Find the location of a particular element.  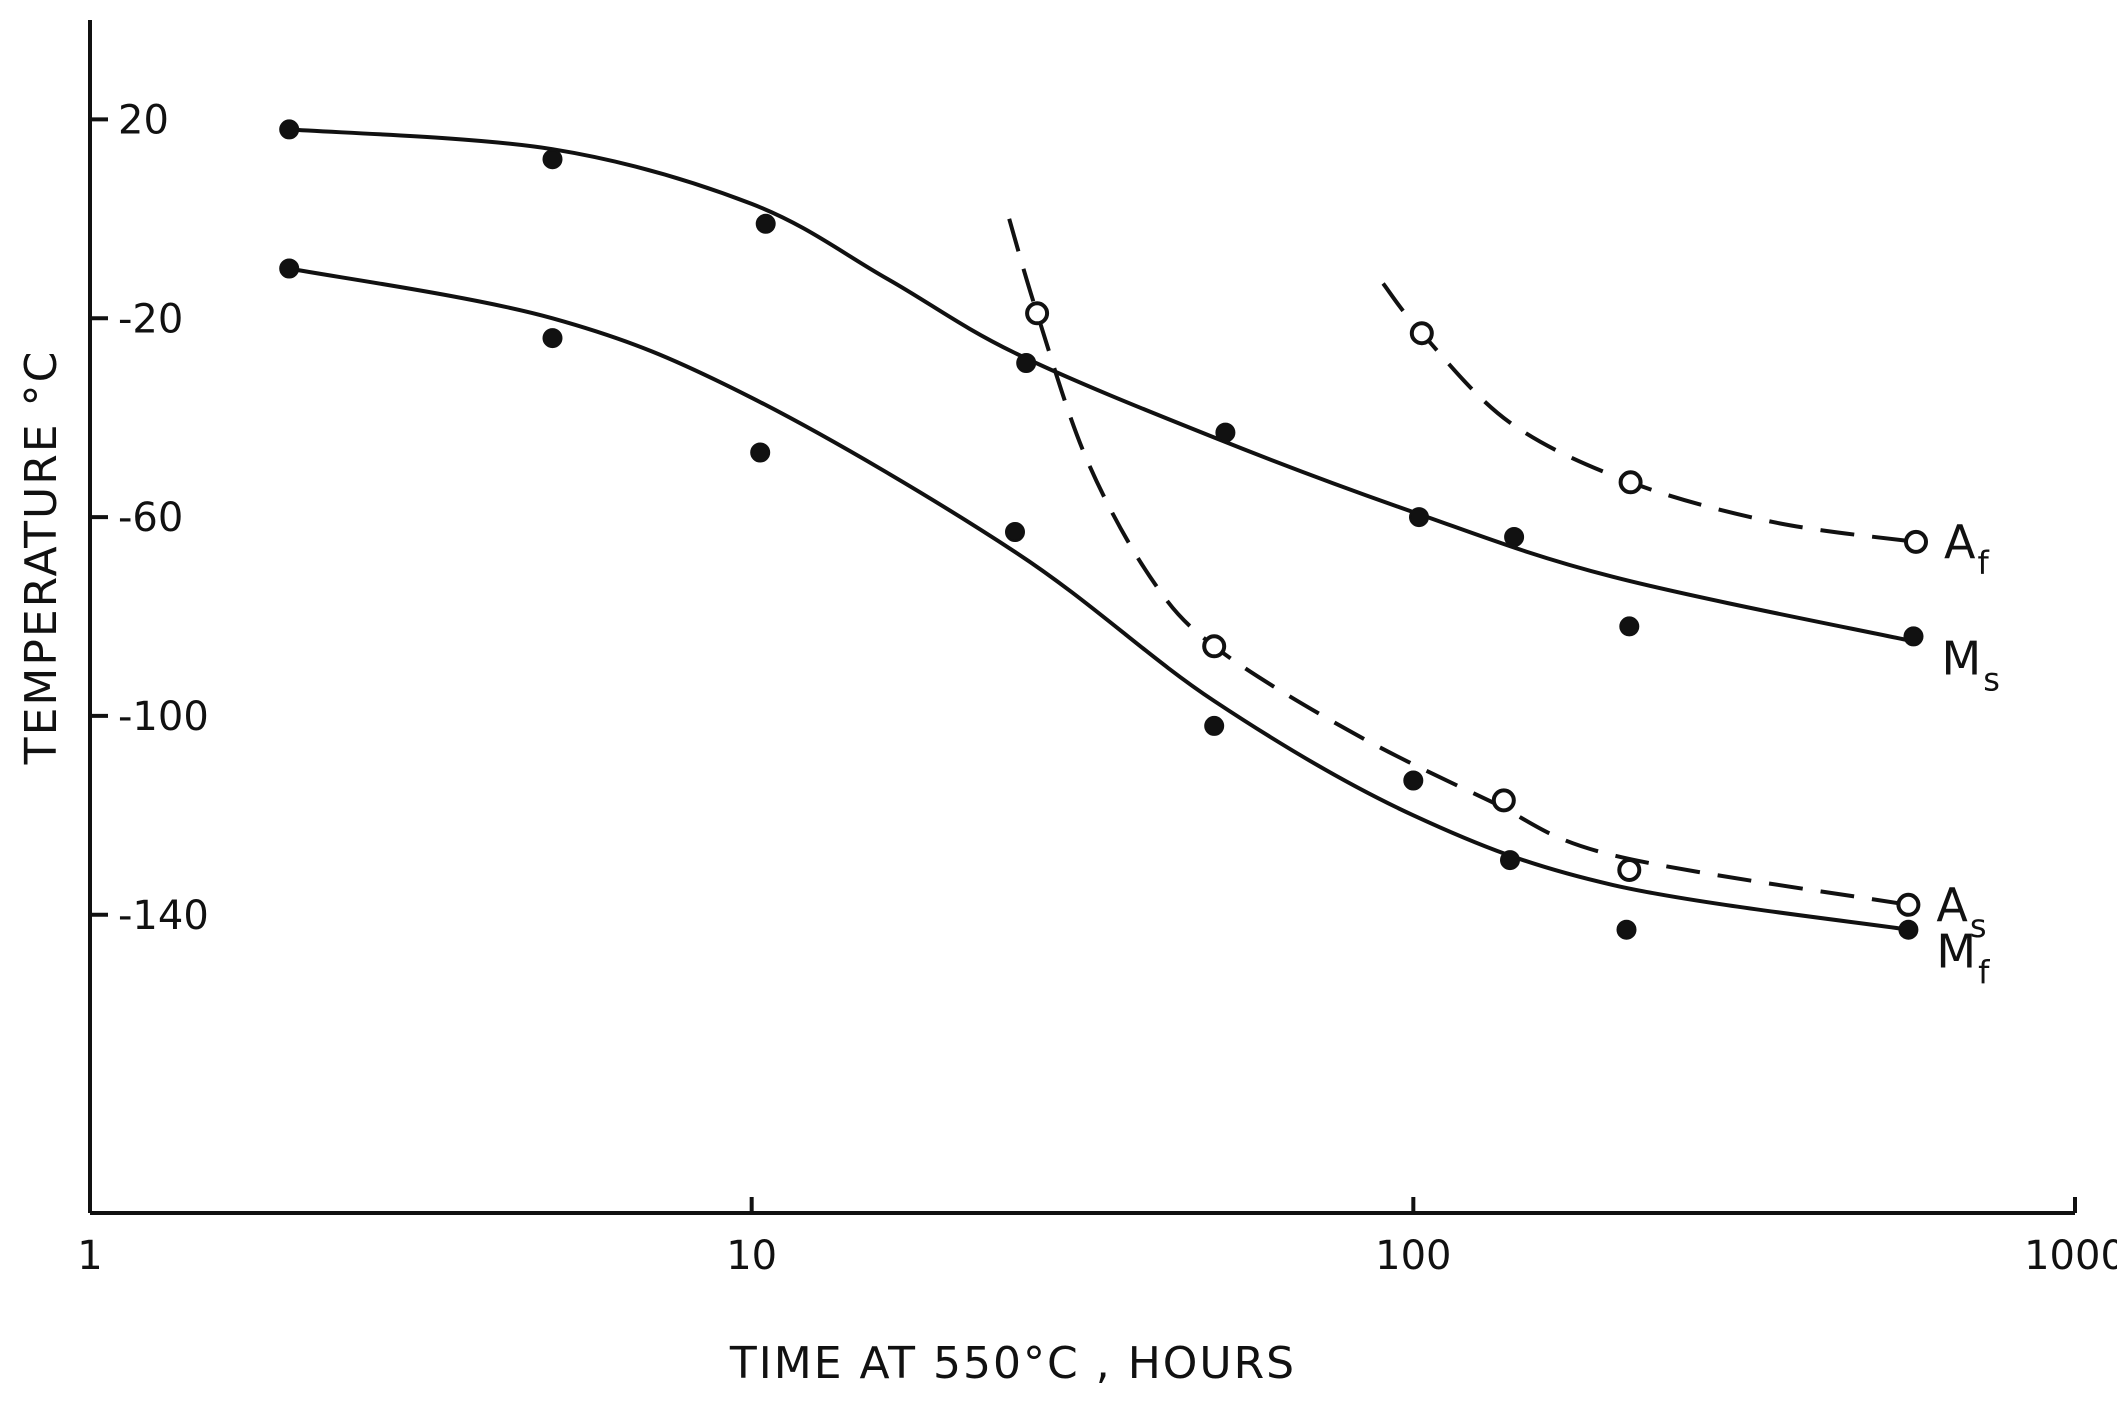

y-tick-label: -100 is located at coordinates (163, 717).